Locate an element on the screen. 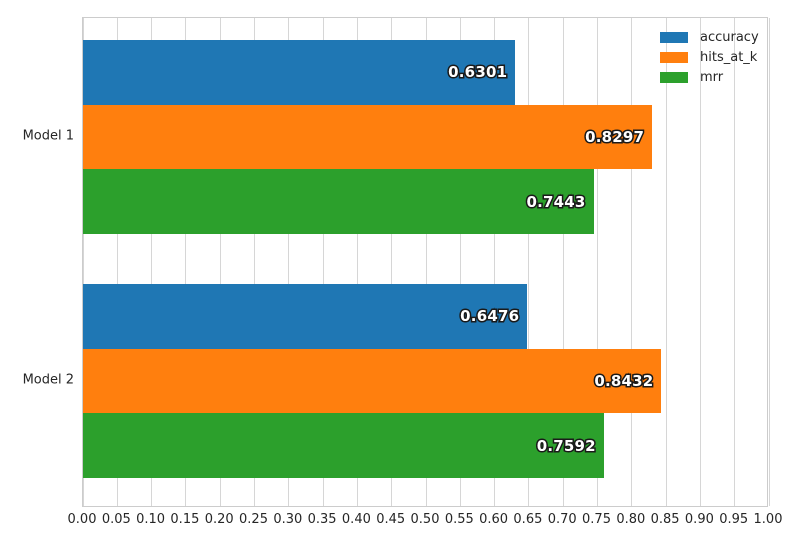  bar-accuracy-2: 0.6476 is located at coordinates (305, 316).